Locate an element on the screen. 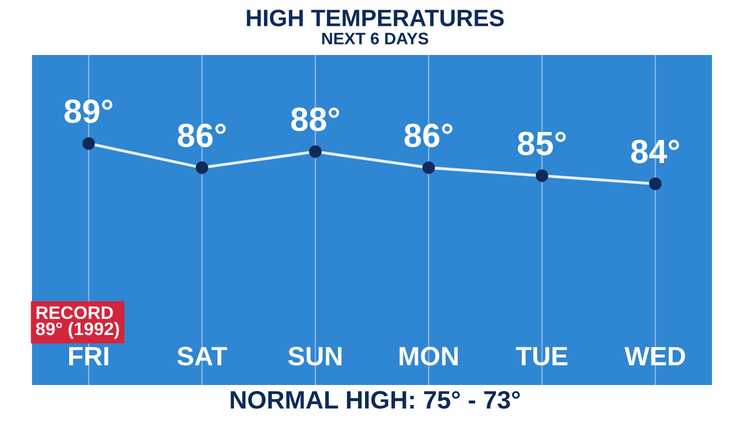 The width and height of the screenshot is (750, 422). x-tick-label: MON is located at coordinates (429, 356).